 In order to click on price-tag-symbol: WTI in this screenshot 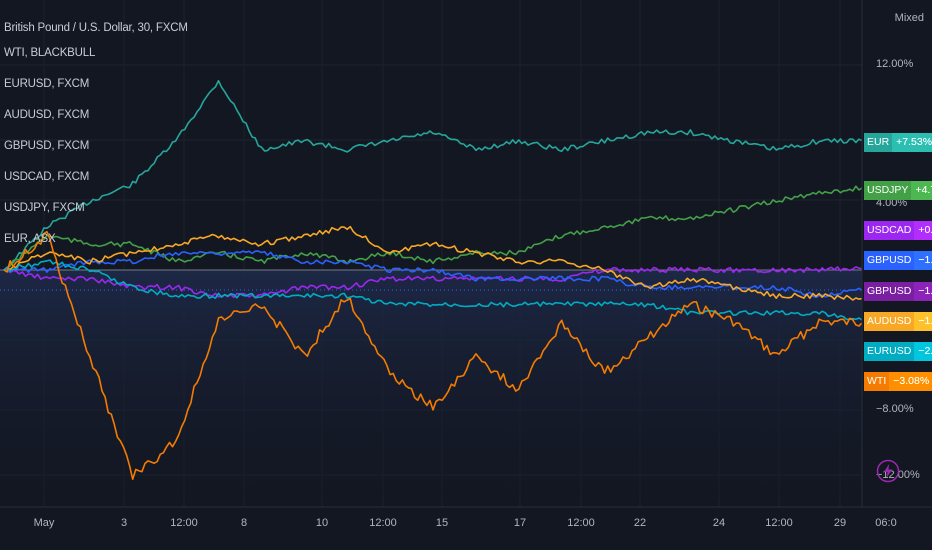, I will do `click(877, 381)`.